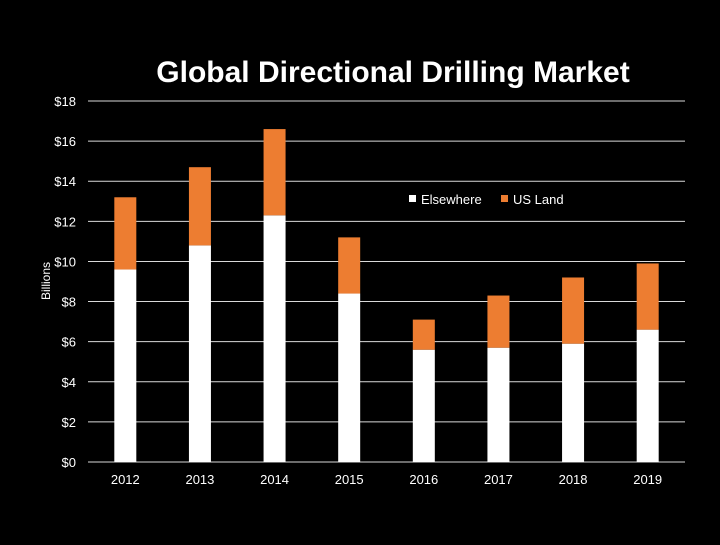 Image resolution: width=720 pixels, height=545 pixels. I want to click on y-tick-label: $8, so click(69, 302).